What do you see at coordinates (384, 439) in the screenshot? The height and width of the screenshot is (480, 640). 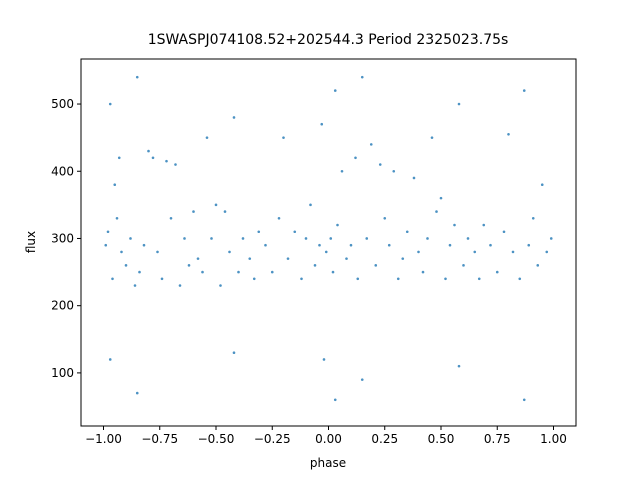 I see `x-tick-label: 0.25` at bounding box center [384, 439].